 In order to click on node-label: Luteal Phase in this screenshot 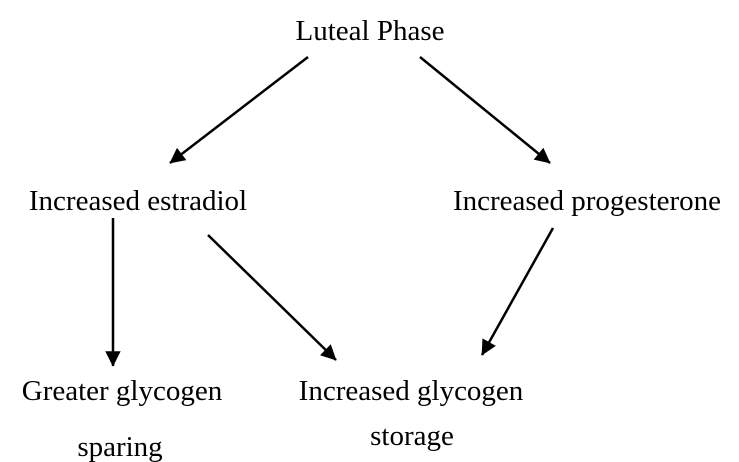, I will do `click(370, 31)`.